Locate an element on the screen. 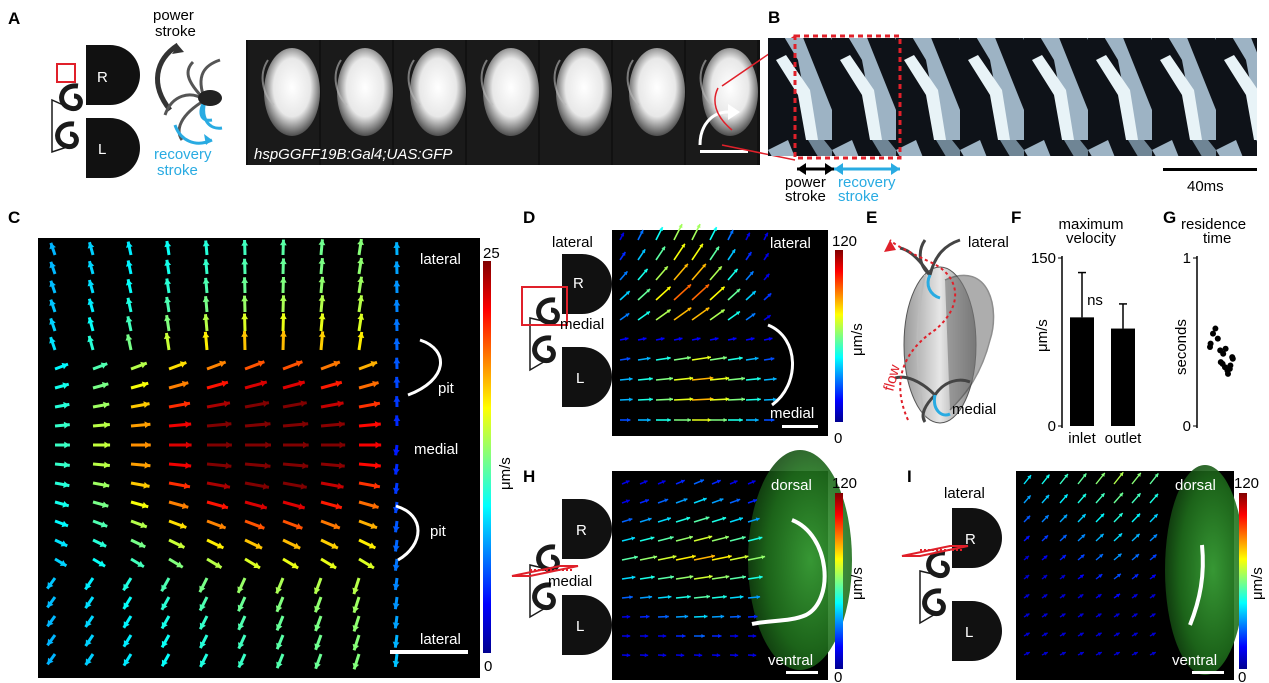 The image size is (1269, 683). recovery-stroke-label-2: stroke is located at coordinates (177, 170).